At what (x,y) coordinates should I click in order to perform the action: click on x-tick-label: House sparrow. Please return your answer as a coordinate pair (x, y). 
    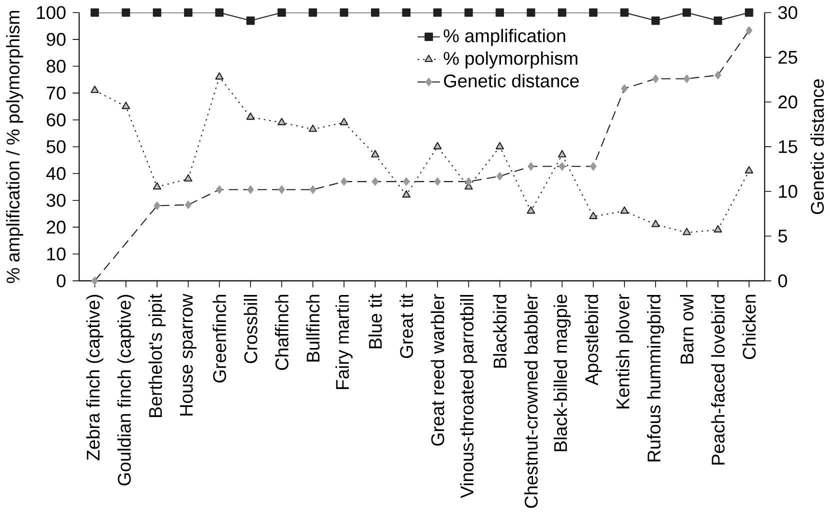
    Looking at the image, I should click on (188, 355).